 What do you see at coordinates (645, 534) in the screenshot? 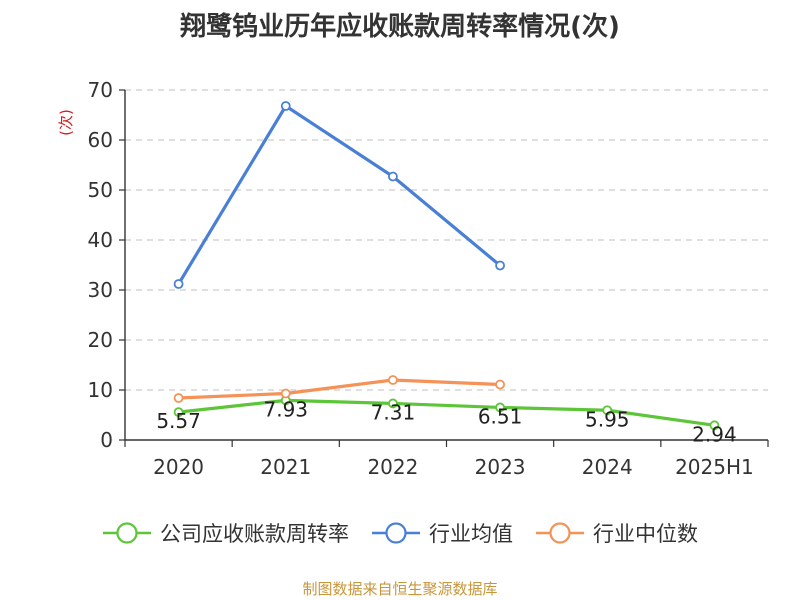
I see `legend-label: 行业中位数` at bounding box center [645, 534].